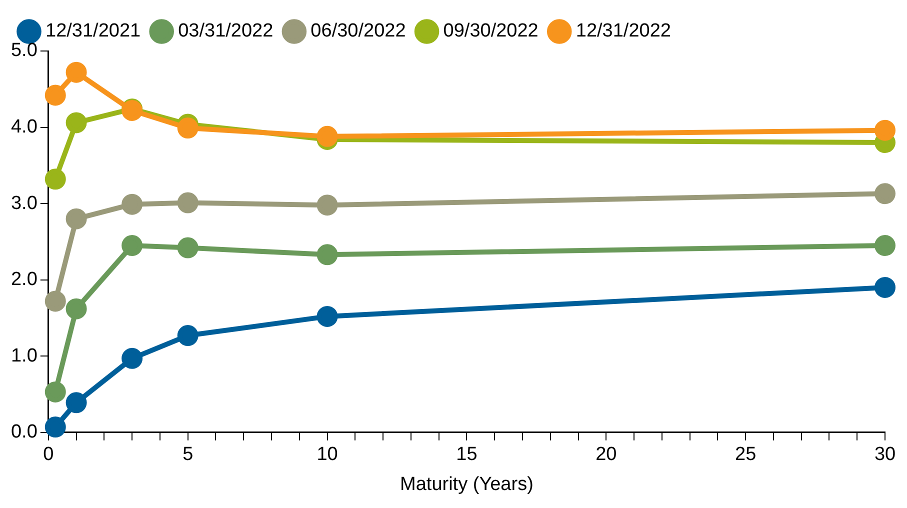 The height and width of the screenshot is (508, 907). I want to click on x-tick-label: 20, so click(606, 455).